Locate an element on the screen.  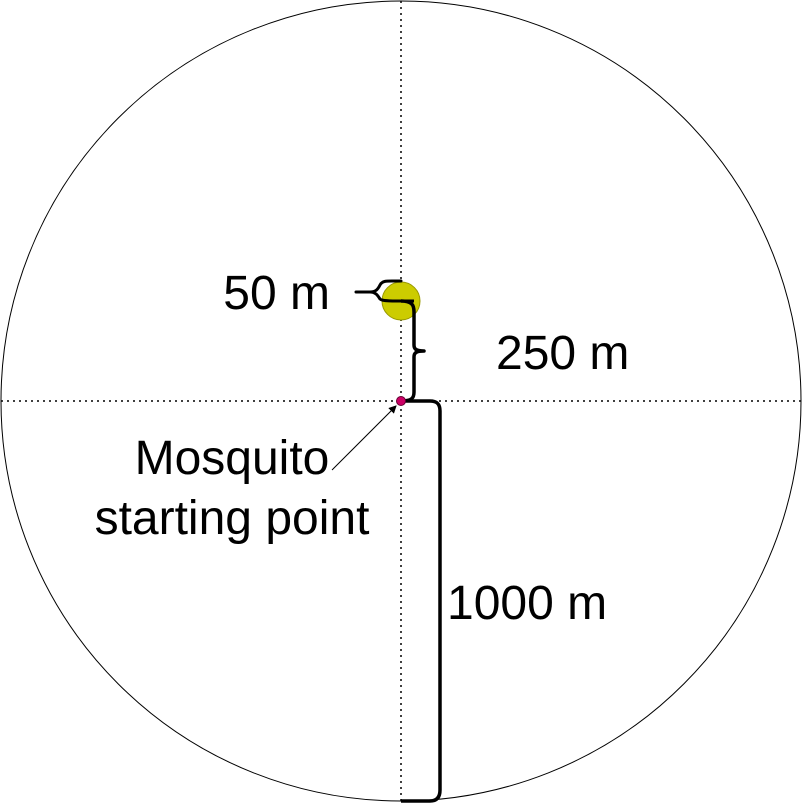
start-point-marker is located at coordinates (401, 401).